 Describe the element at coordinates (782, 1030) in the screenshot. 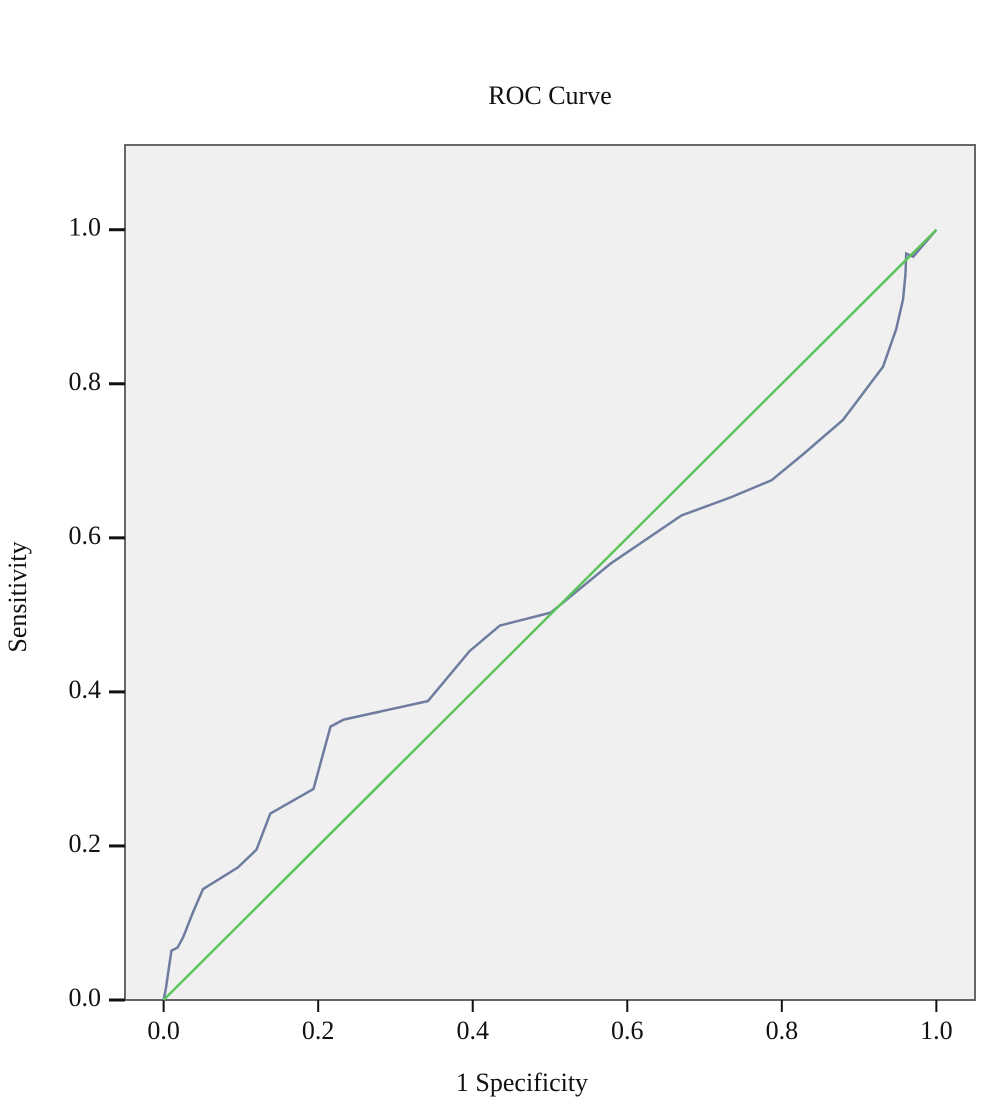

I see `x-tick-label: 0.8` at that location.